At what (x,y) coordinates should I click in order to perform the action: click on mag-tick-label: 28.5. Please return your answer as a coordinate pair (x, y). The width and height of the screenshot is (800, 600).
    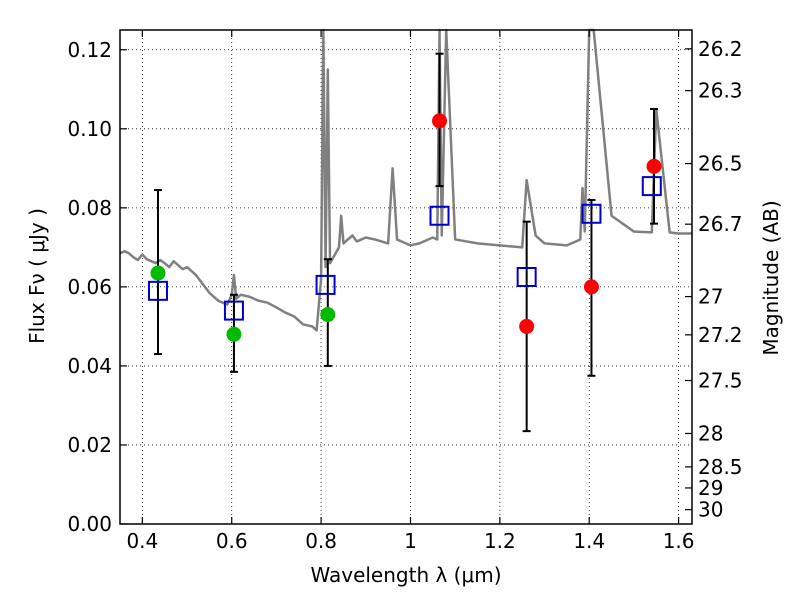
    Looking at the image, I should click on (720, 467).